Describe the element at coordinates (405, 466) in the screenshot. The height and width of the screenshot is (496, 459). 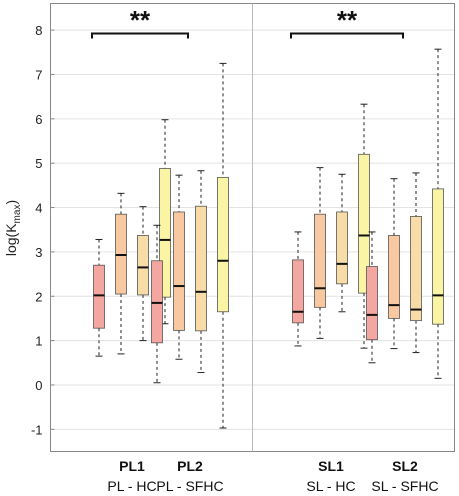
I see `group-label: SL2` at that location.